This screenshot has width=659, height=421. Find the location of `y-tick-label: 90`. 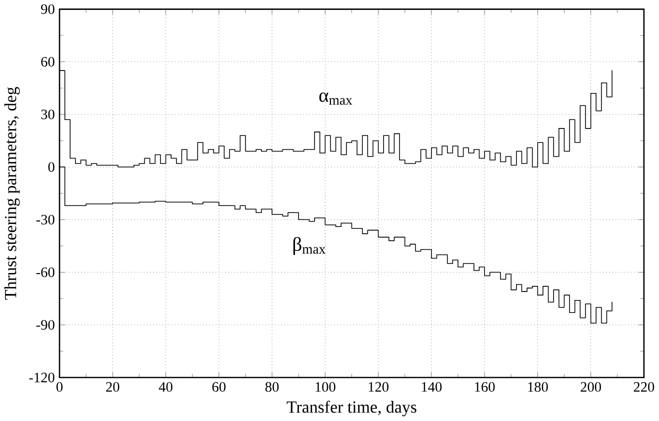

y-tick-label: 90 is located at coordinates (47, 9).